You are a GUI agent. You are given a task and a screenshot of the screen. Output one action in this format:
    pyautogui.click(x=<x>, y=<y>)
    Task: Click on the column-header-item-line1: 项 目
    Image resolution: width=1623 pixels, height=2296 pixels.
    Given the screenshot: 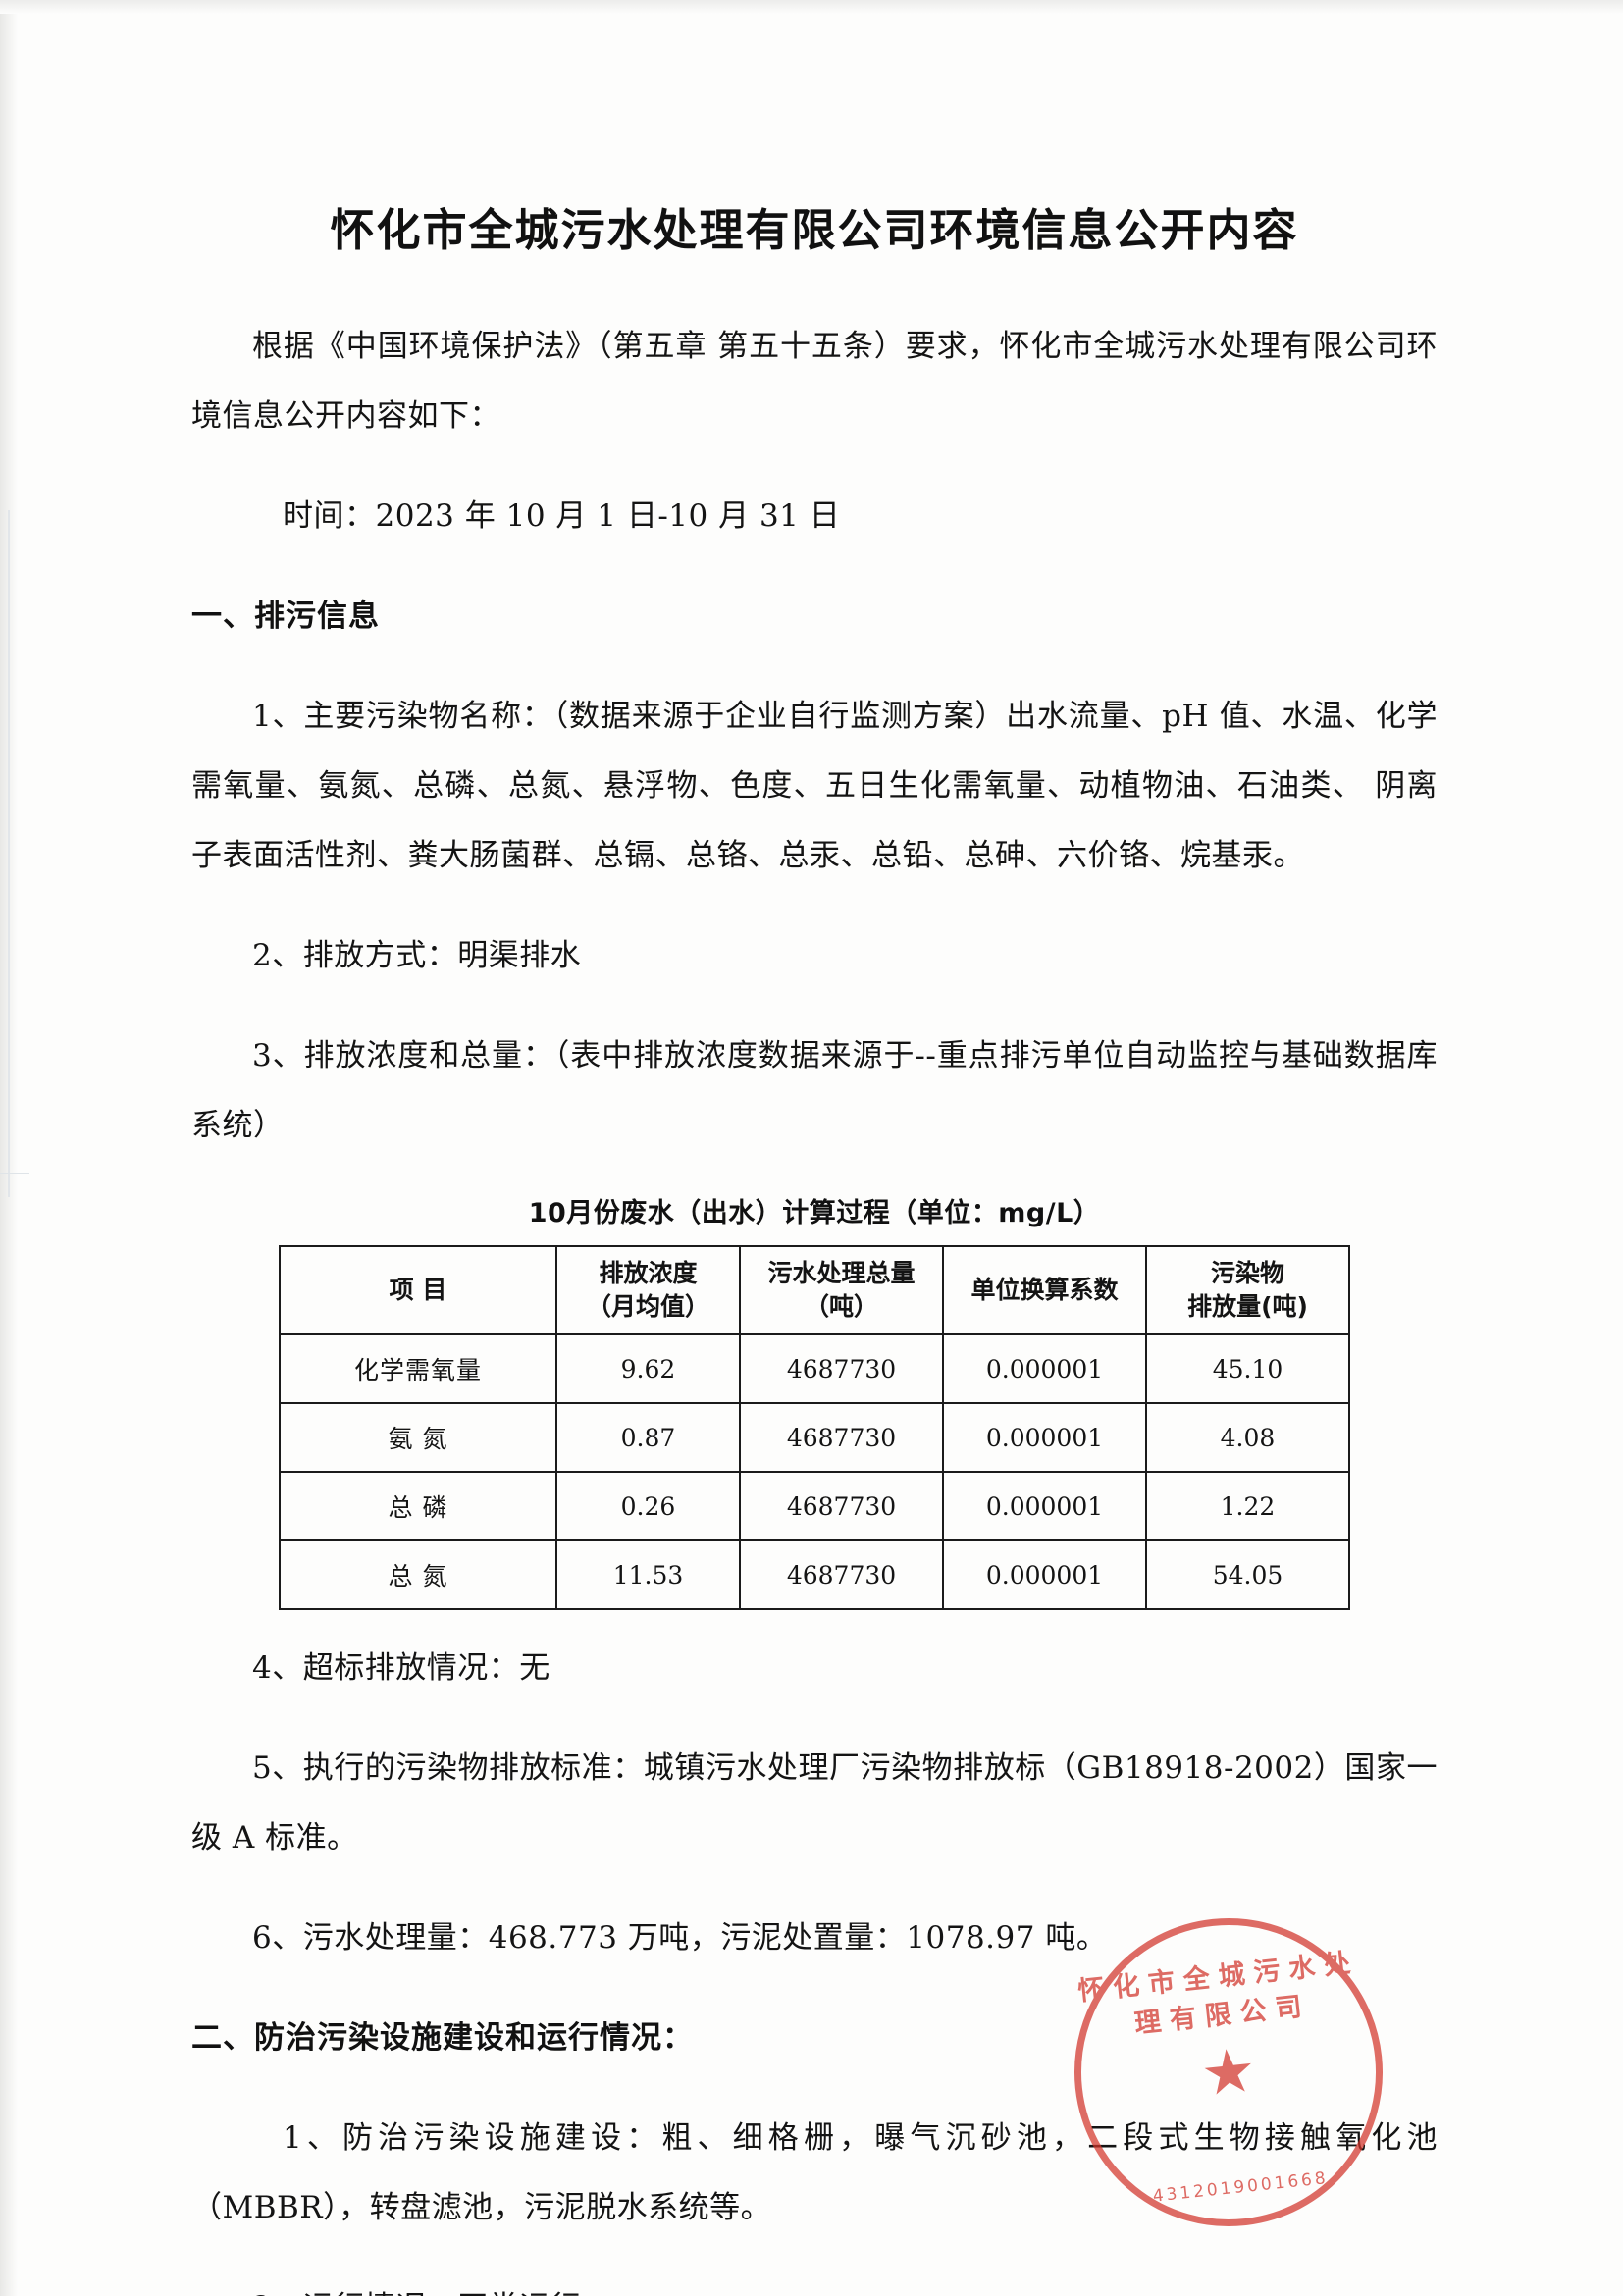 What is the action you would take?
    pyautogui.click(x=418, y=1290)
    